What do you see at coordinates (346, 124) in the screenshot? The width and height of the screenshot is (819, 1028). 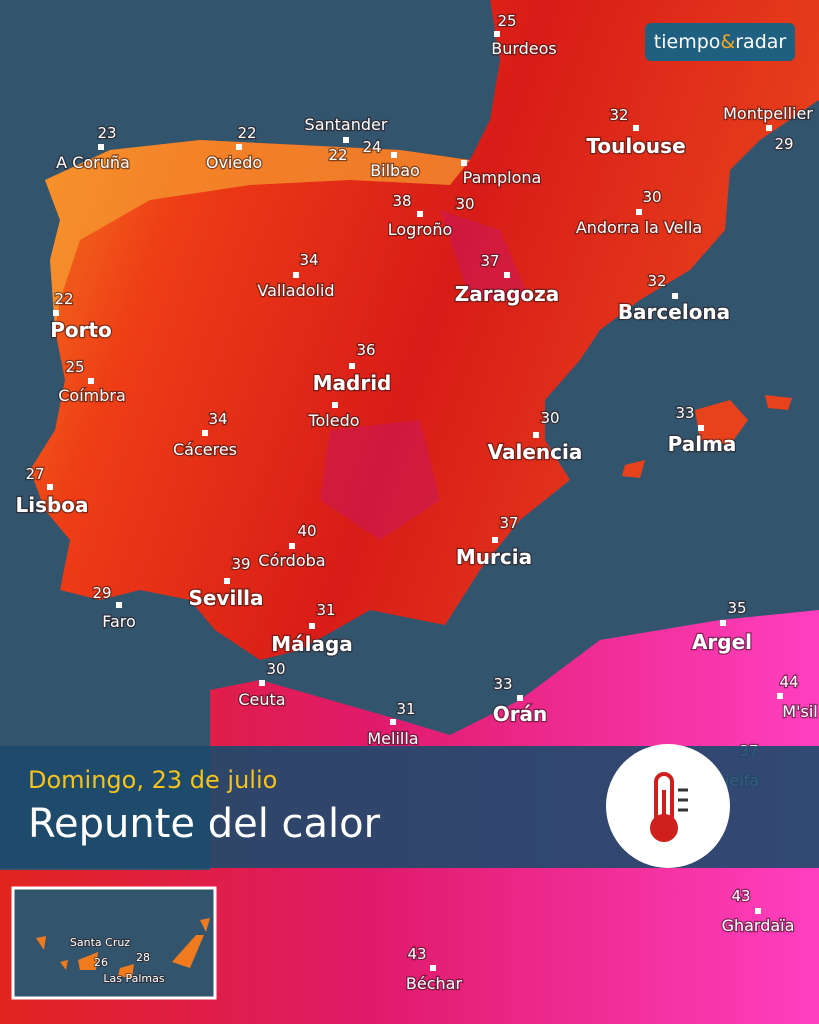 I see `city-name: Santander` at bounding box center [346, 124].